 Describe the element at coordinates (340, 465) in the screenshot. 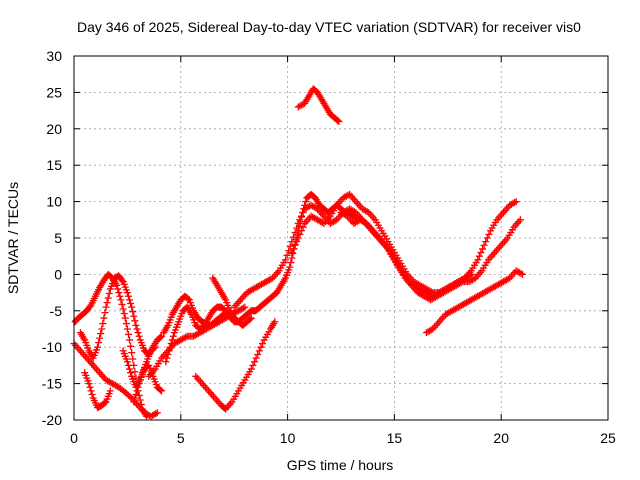

I see `x-axis-label: GPS time / hours` at that location.